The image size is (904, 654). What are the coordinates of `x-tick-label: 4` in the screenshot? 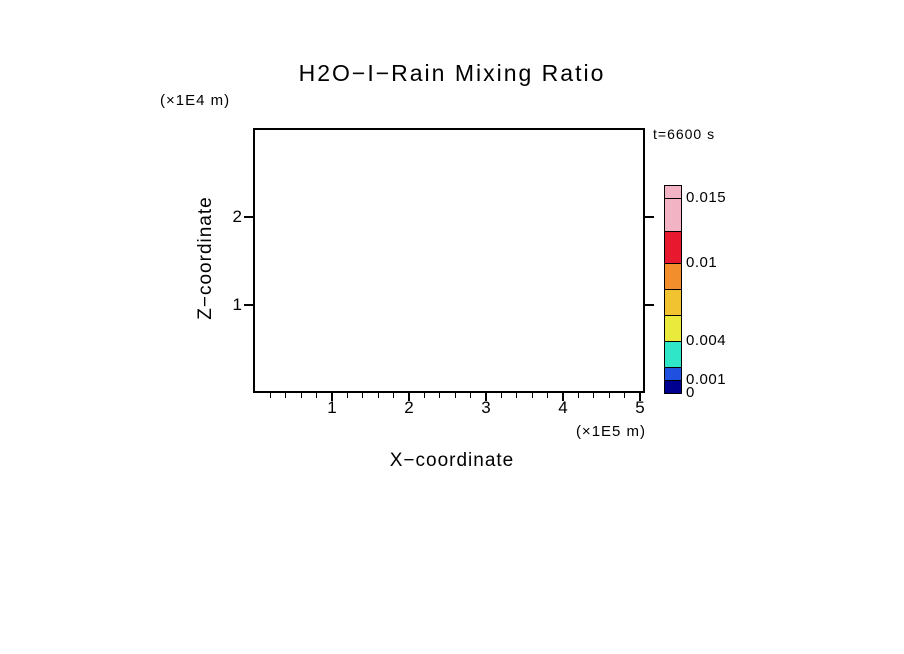 It's located at (563, 407).